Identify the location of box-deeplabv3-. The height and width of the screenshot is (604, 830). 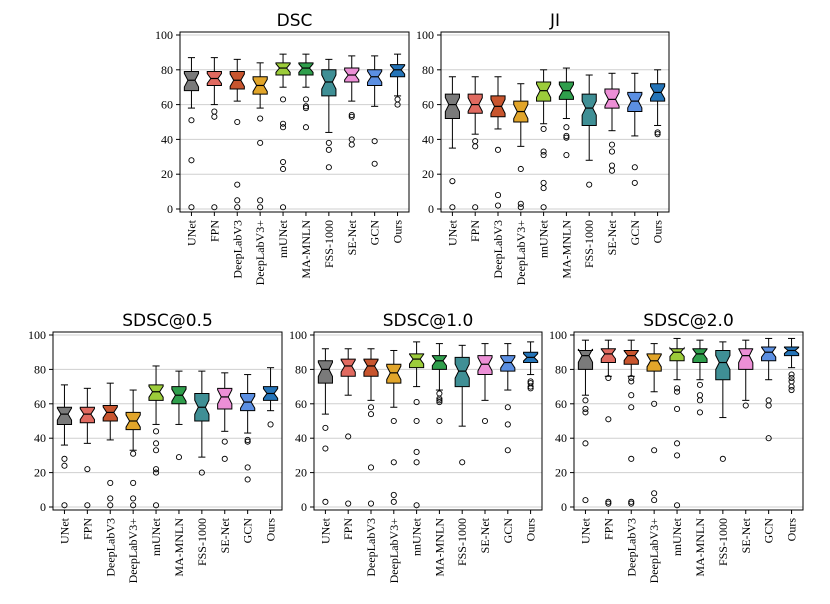
(133, 449).